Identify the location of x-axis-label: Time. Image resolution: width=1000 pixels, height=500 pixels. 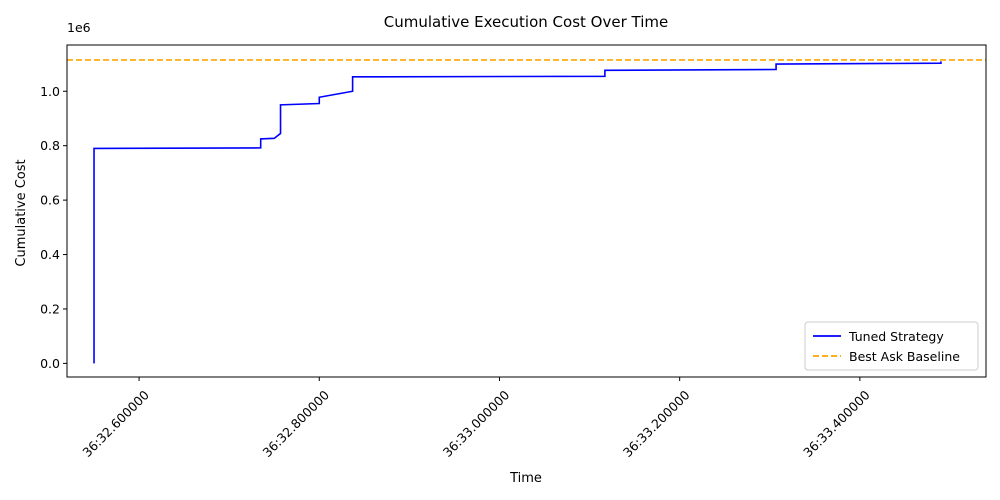
(525, 478).